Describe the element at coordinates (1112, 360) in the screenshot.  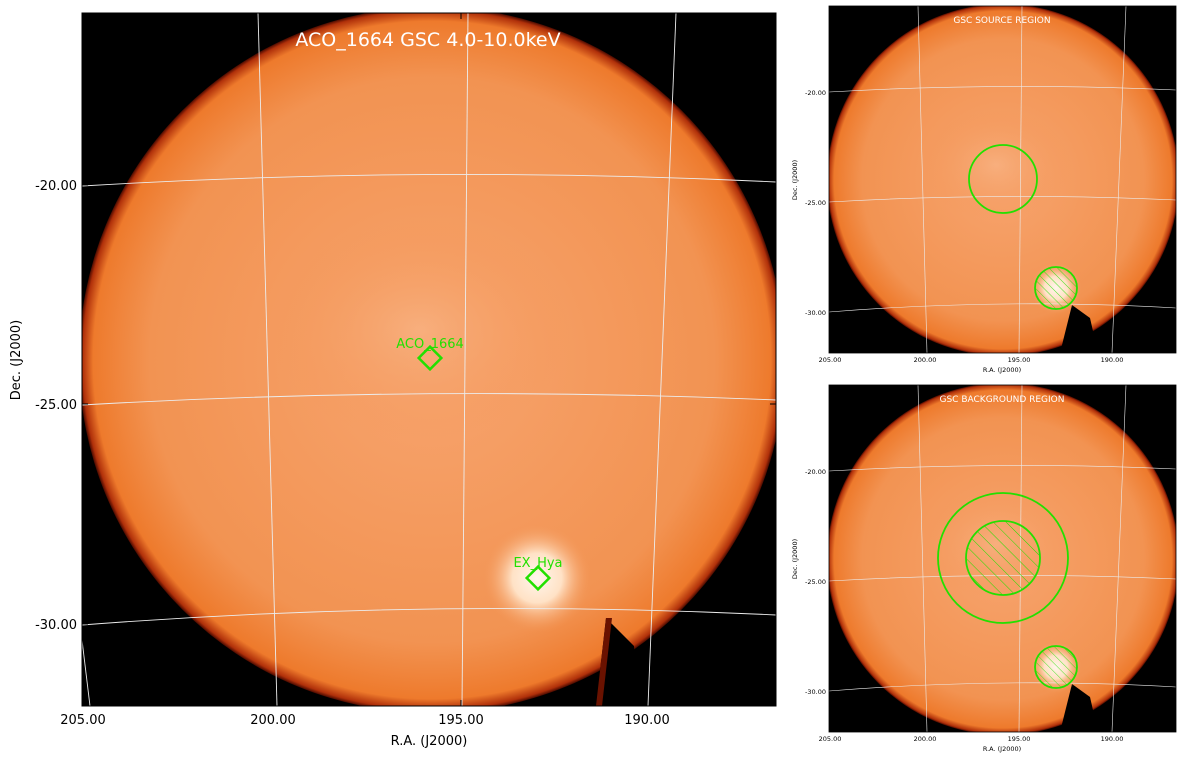
I see `source-x-tick: 190.00` at that location.